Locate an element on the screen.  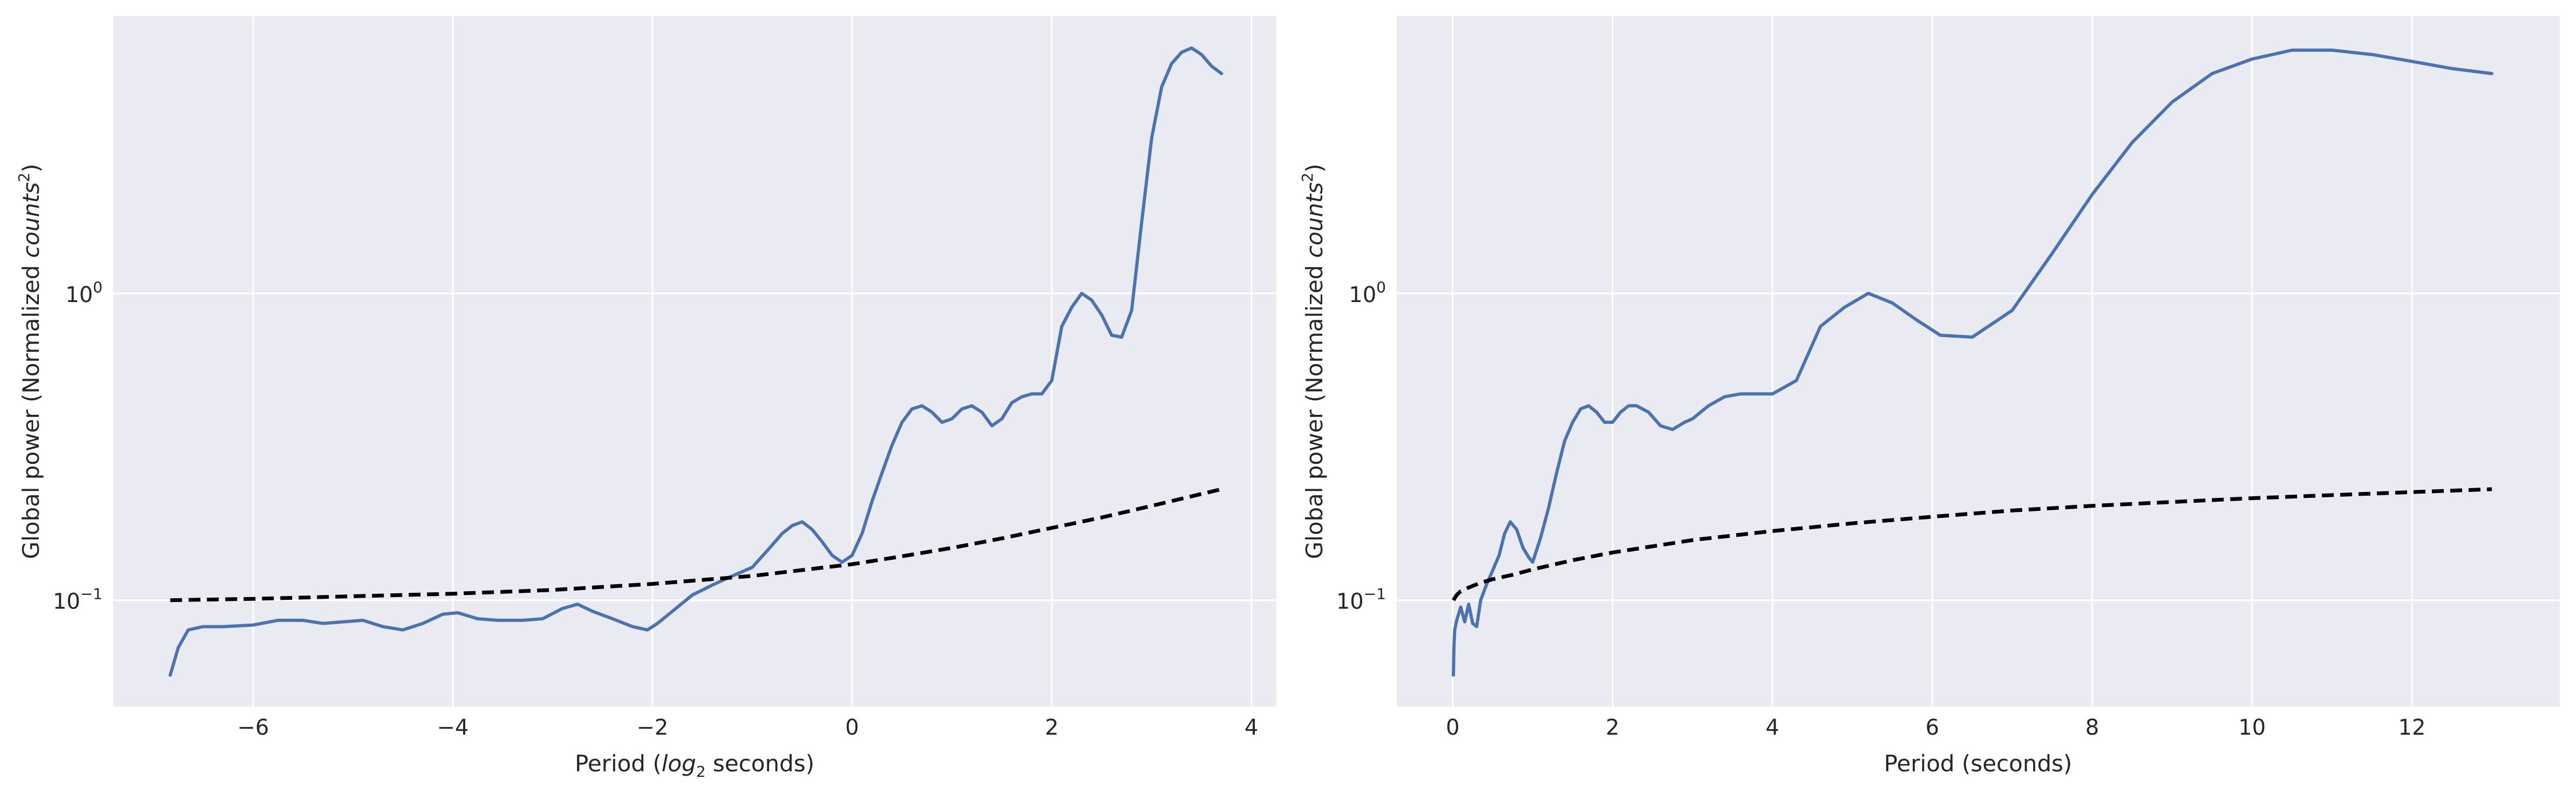
left-x-tick-label: −6 is located at coordinates (253, 727).